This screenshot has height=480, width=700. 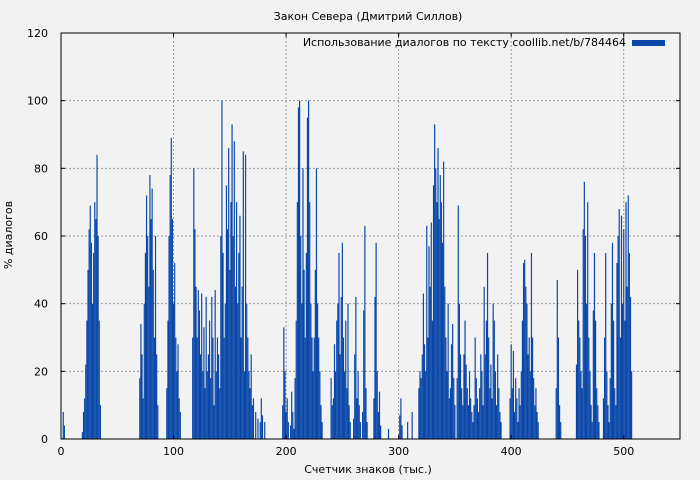 I want to click on x-tick-label: 200, so click(x=286, y=451).